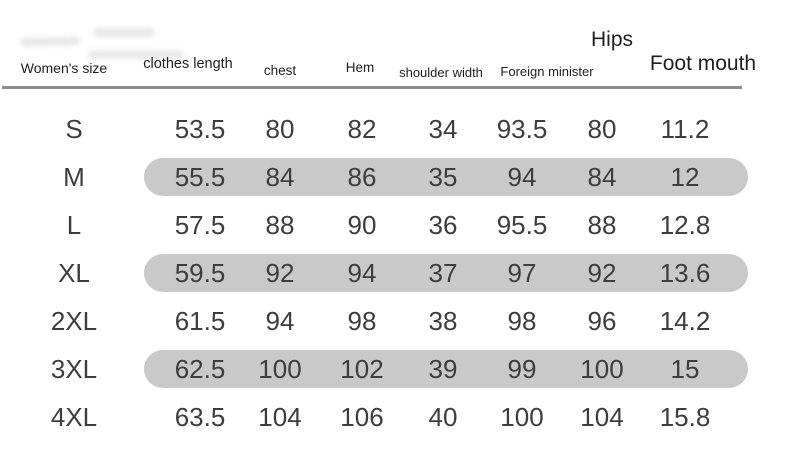 The image size is (786, 466). I want to click on col-header-clothes-length: clothes length, so click(188, 64).